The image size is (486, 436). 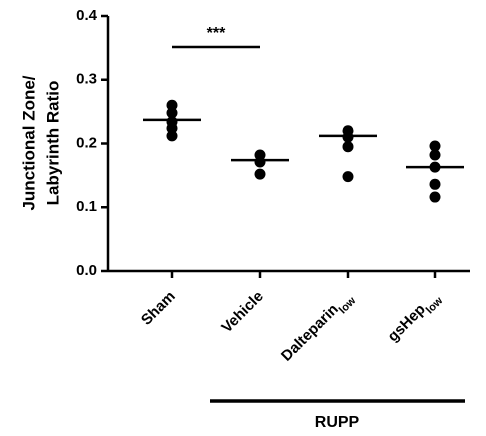 I want to click on x-tick-label: Sham, so click(x=158, y=308).